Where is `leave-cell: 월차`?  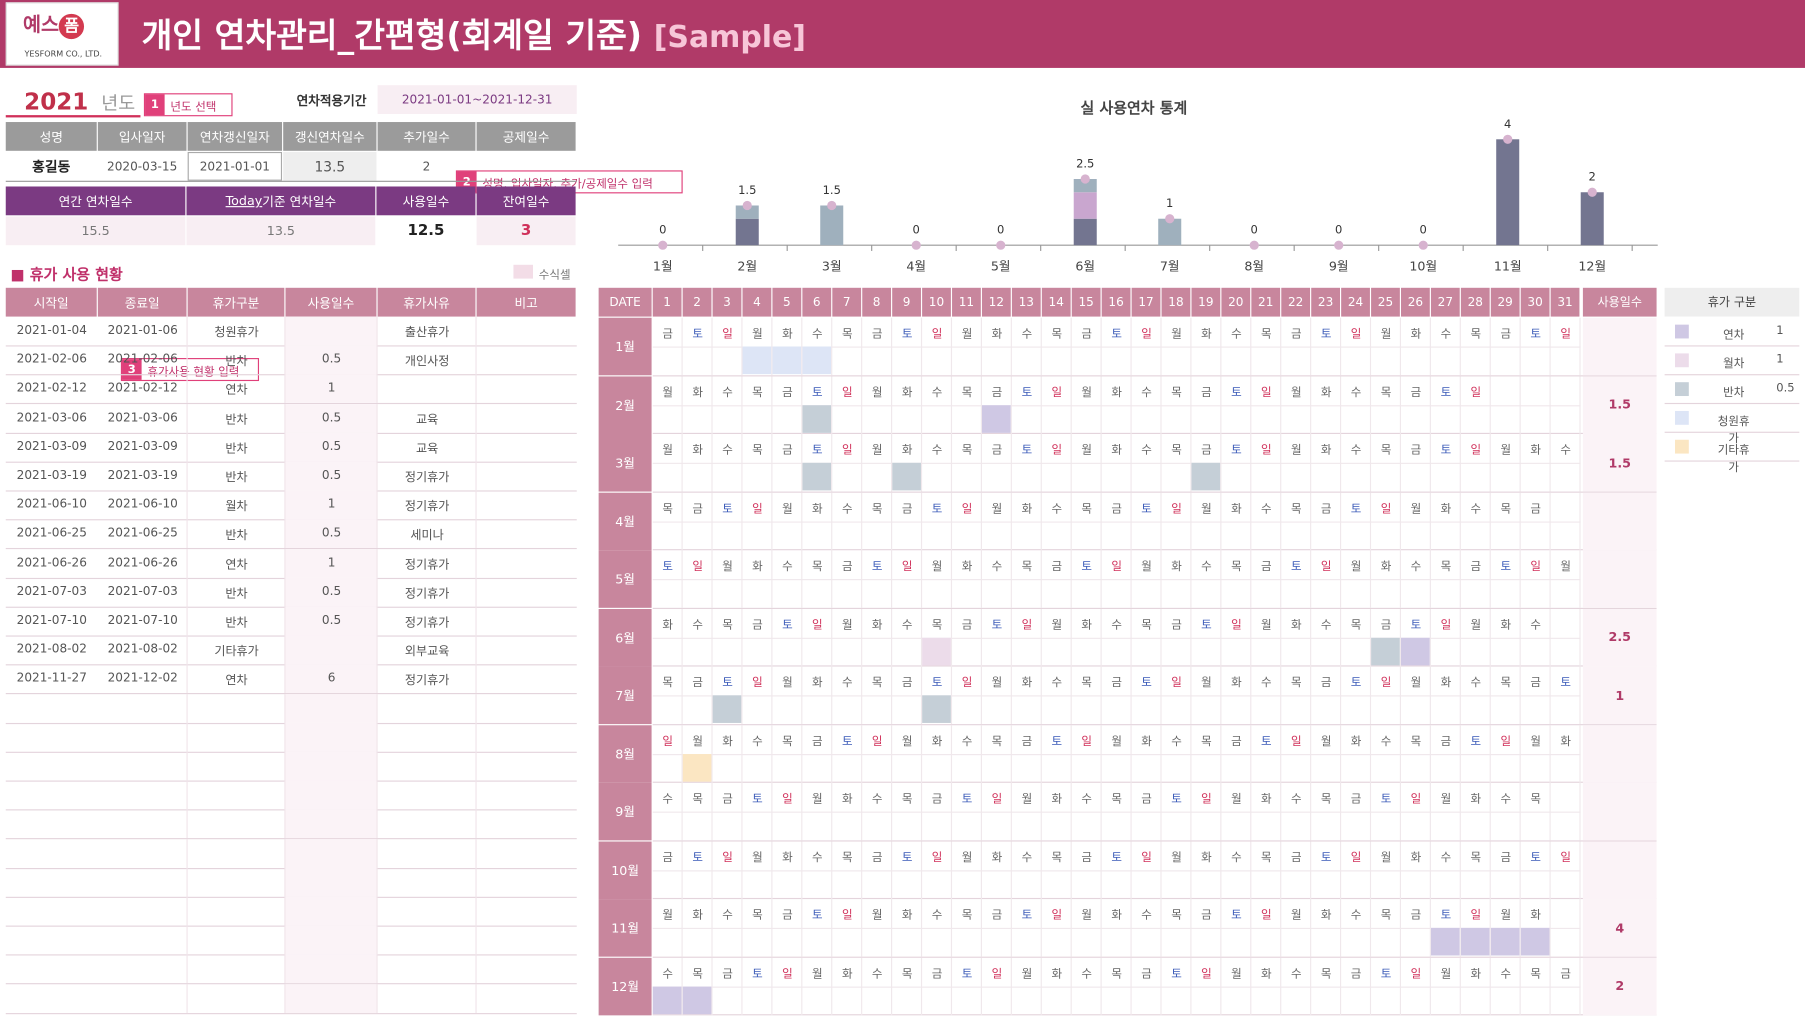 leave-cell: 월차 is located at coordinates (236, 506).